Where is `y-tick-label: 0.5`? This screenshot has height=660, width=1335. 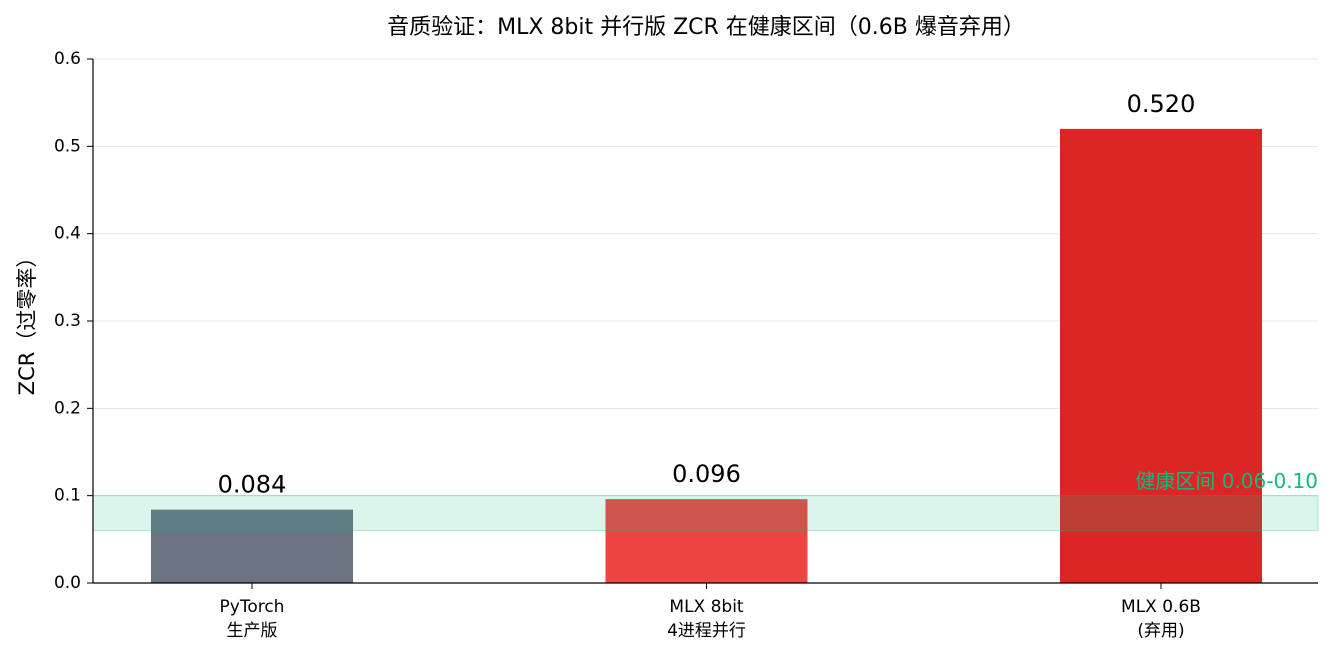
y-tick-label: 0.5 is located at coordinates (67, 146).